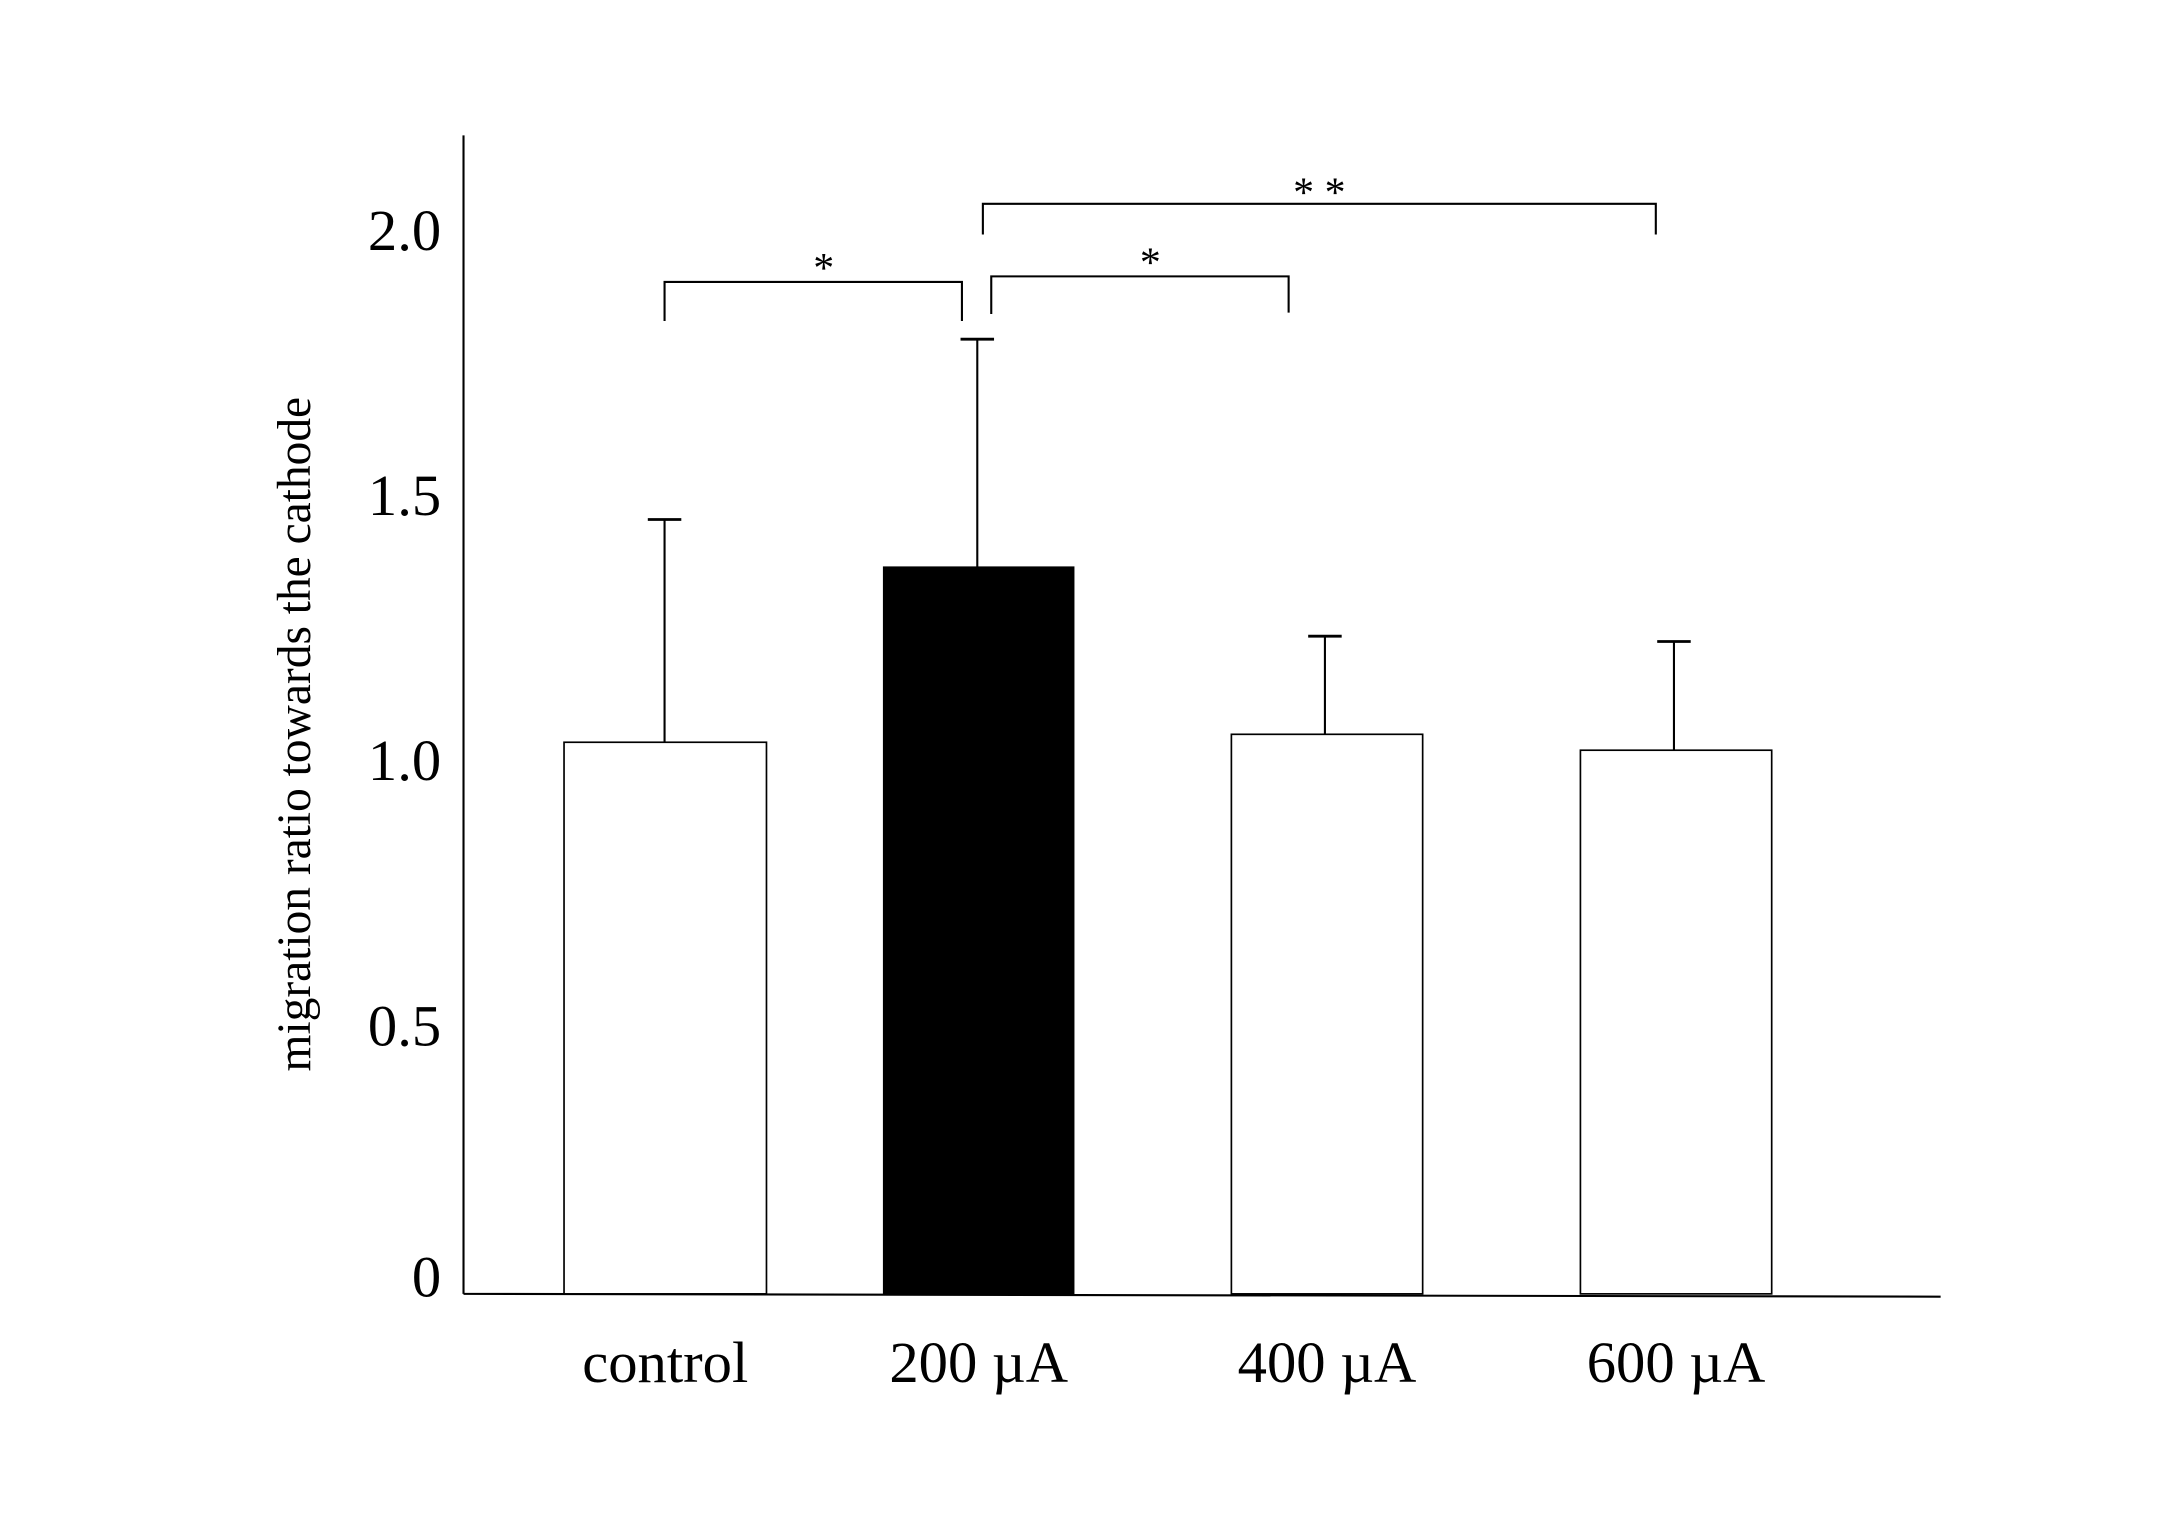 This screenshot has width=2164, height=1513. What do you see at coordinates (1676, 1362) in the screenshot?
I see `x-tick-label: 600 µA` at bounding box center [1676, 1362].